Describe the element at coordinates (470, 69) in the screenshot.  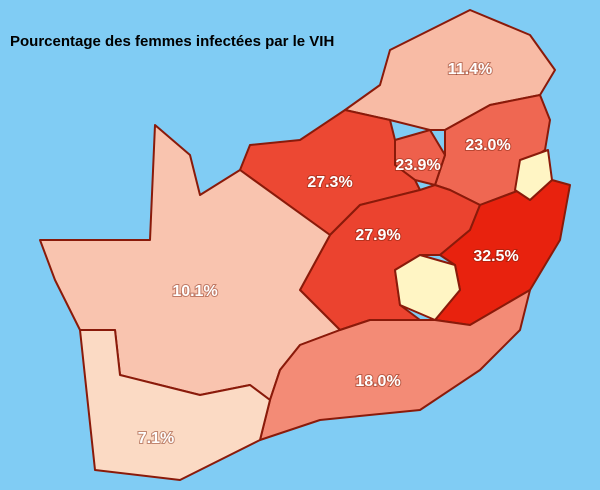
I see `value-label: 11.4%` at that location.